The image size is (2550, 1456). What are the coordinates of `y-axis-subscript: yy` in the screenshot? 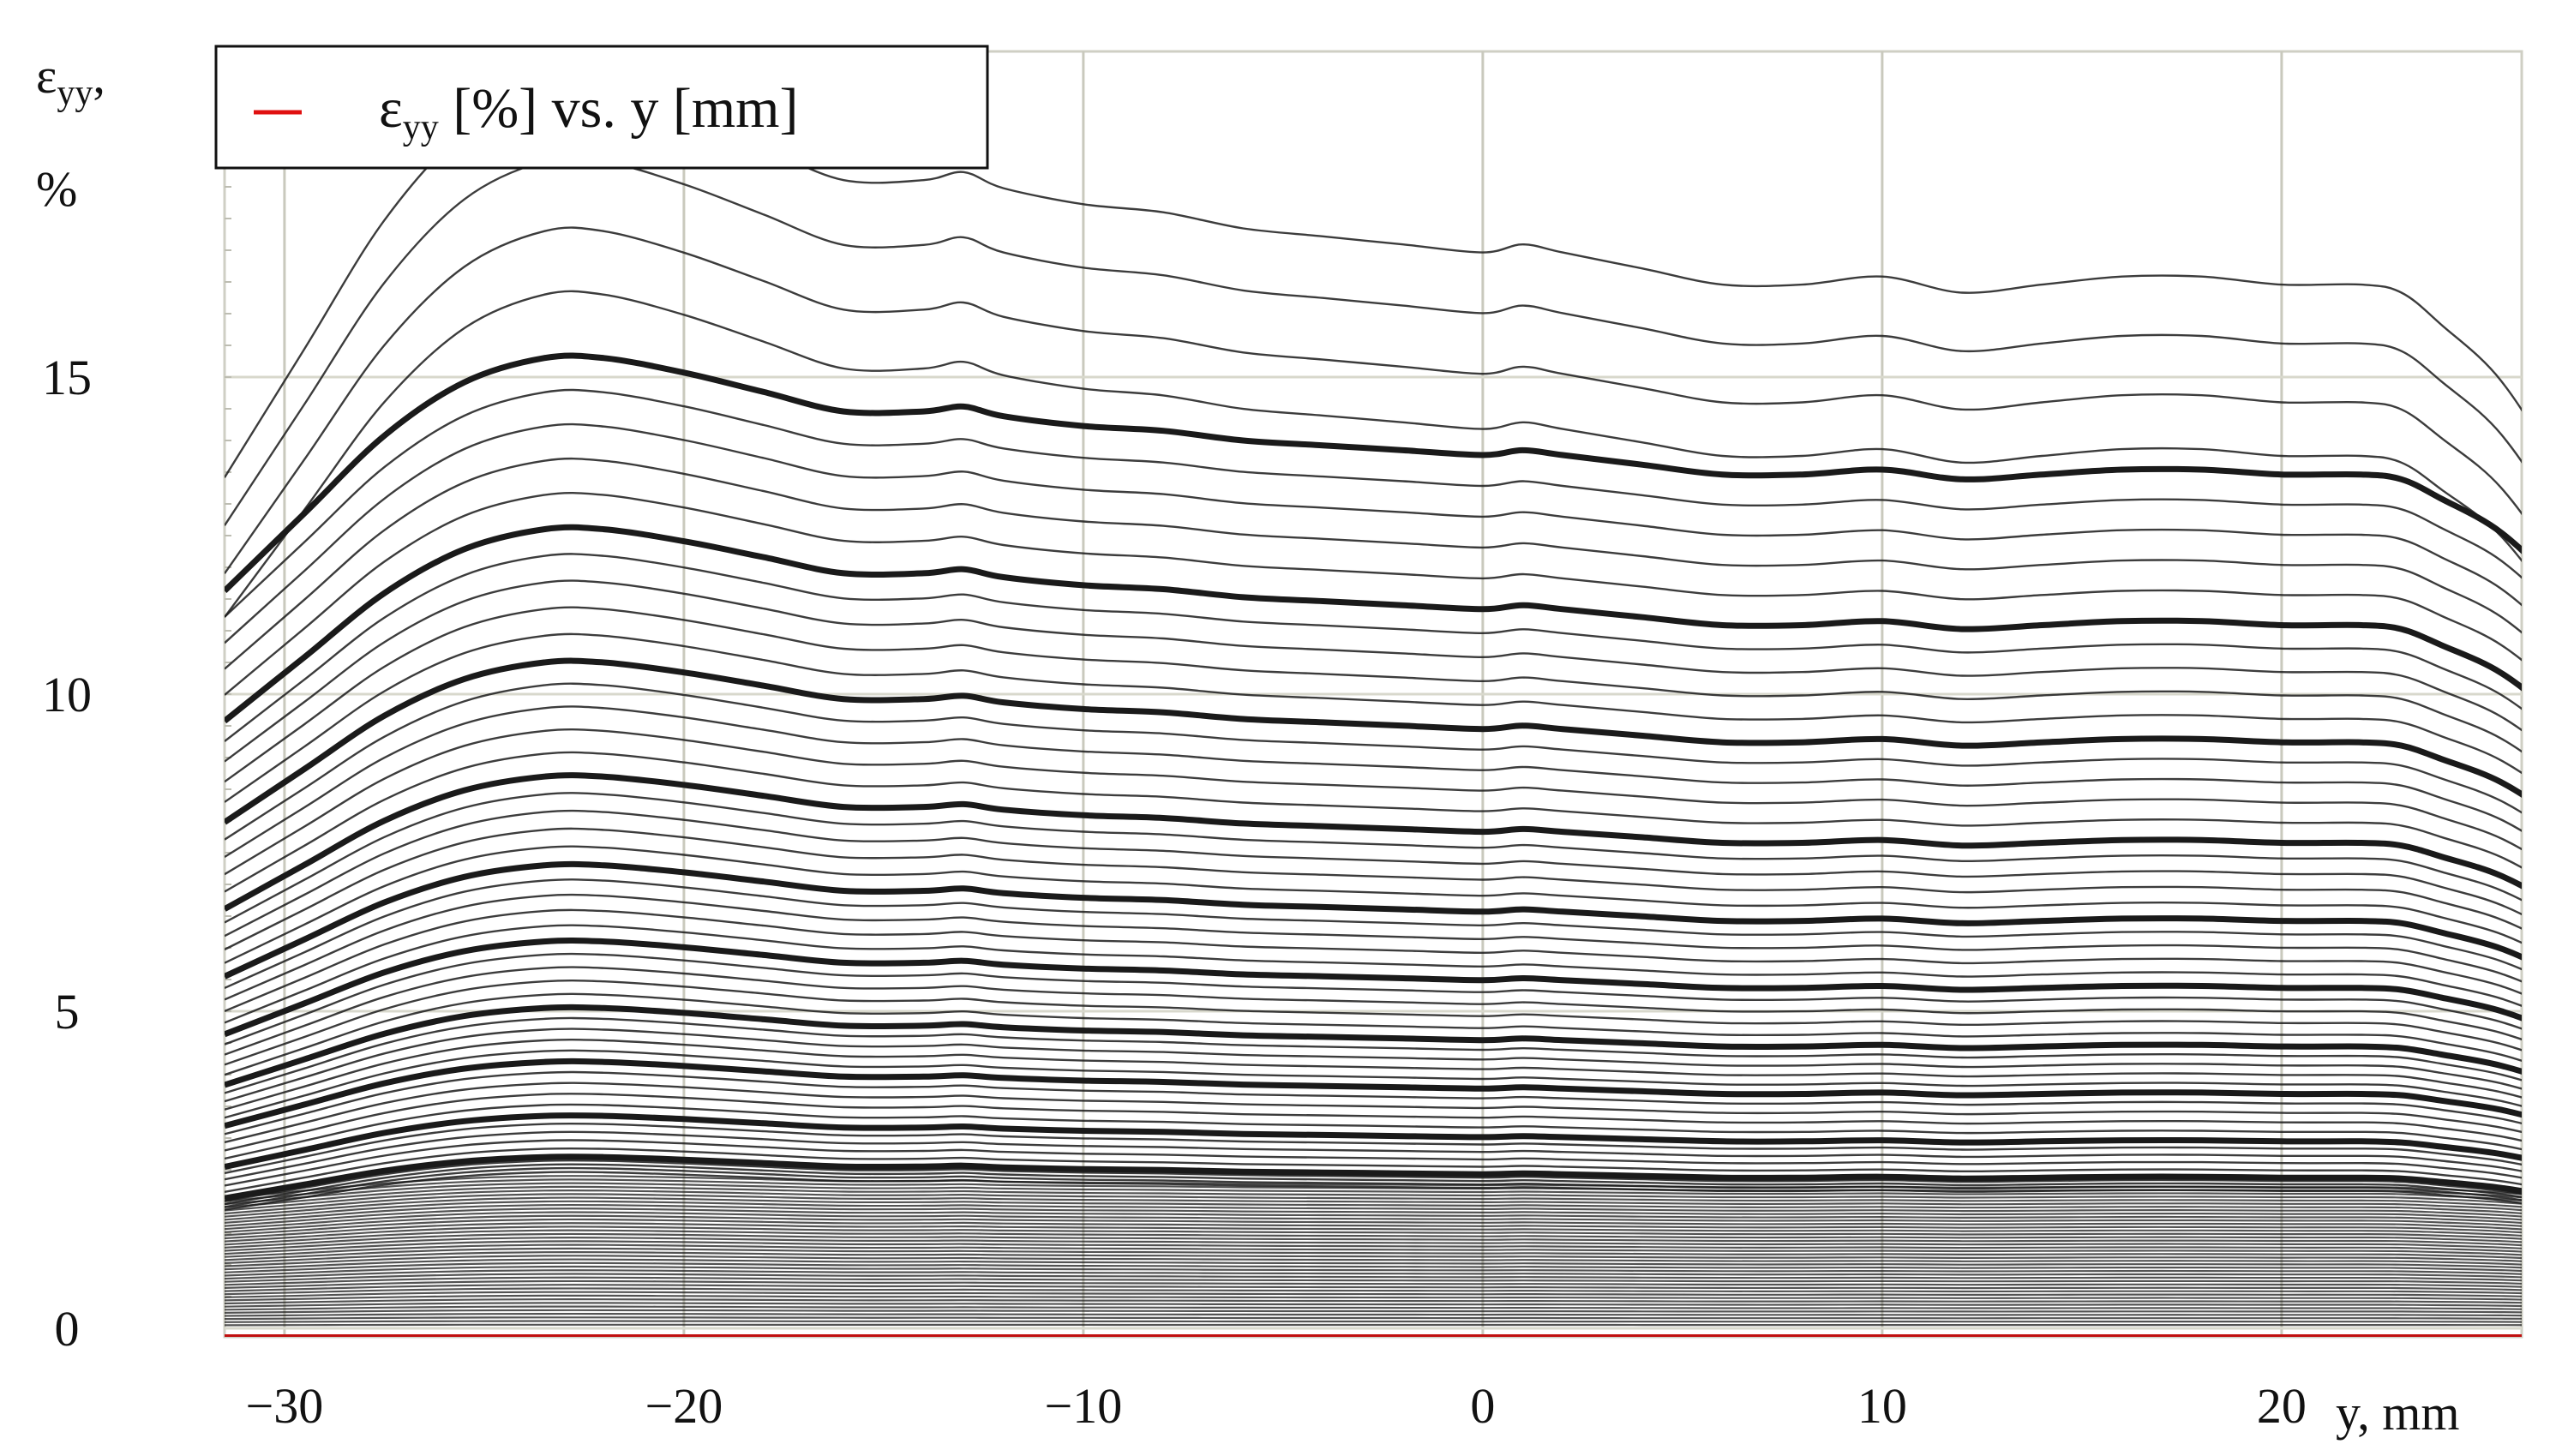 It's located at (75, 94).